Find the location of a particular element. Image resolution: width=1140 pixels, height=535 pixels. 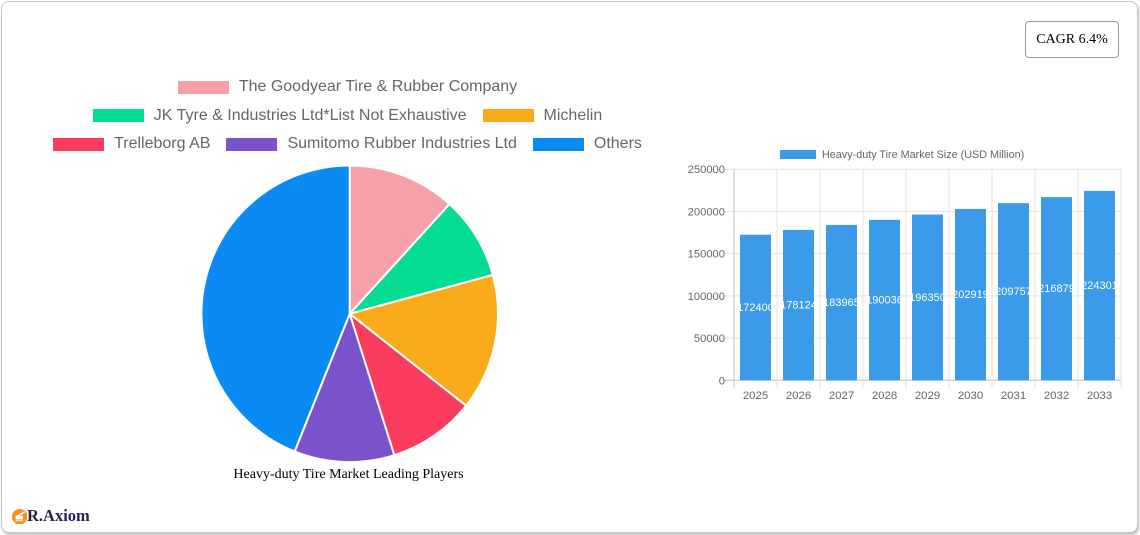

svg-text: 2028 is located at coordinates (884, 396).